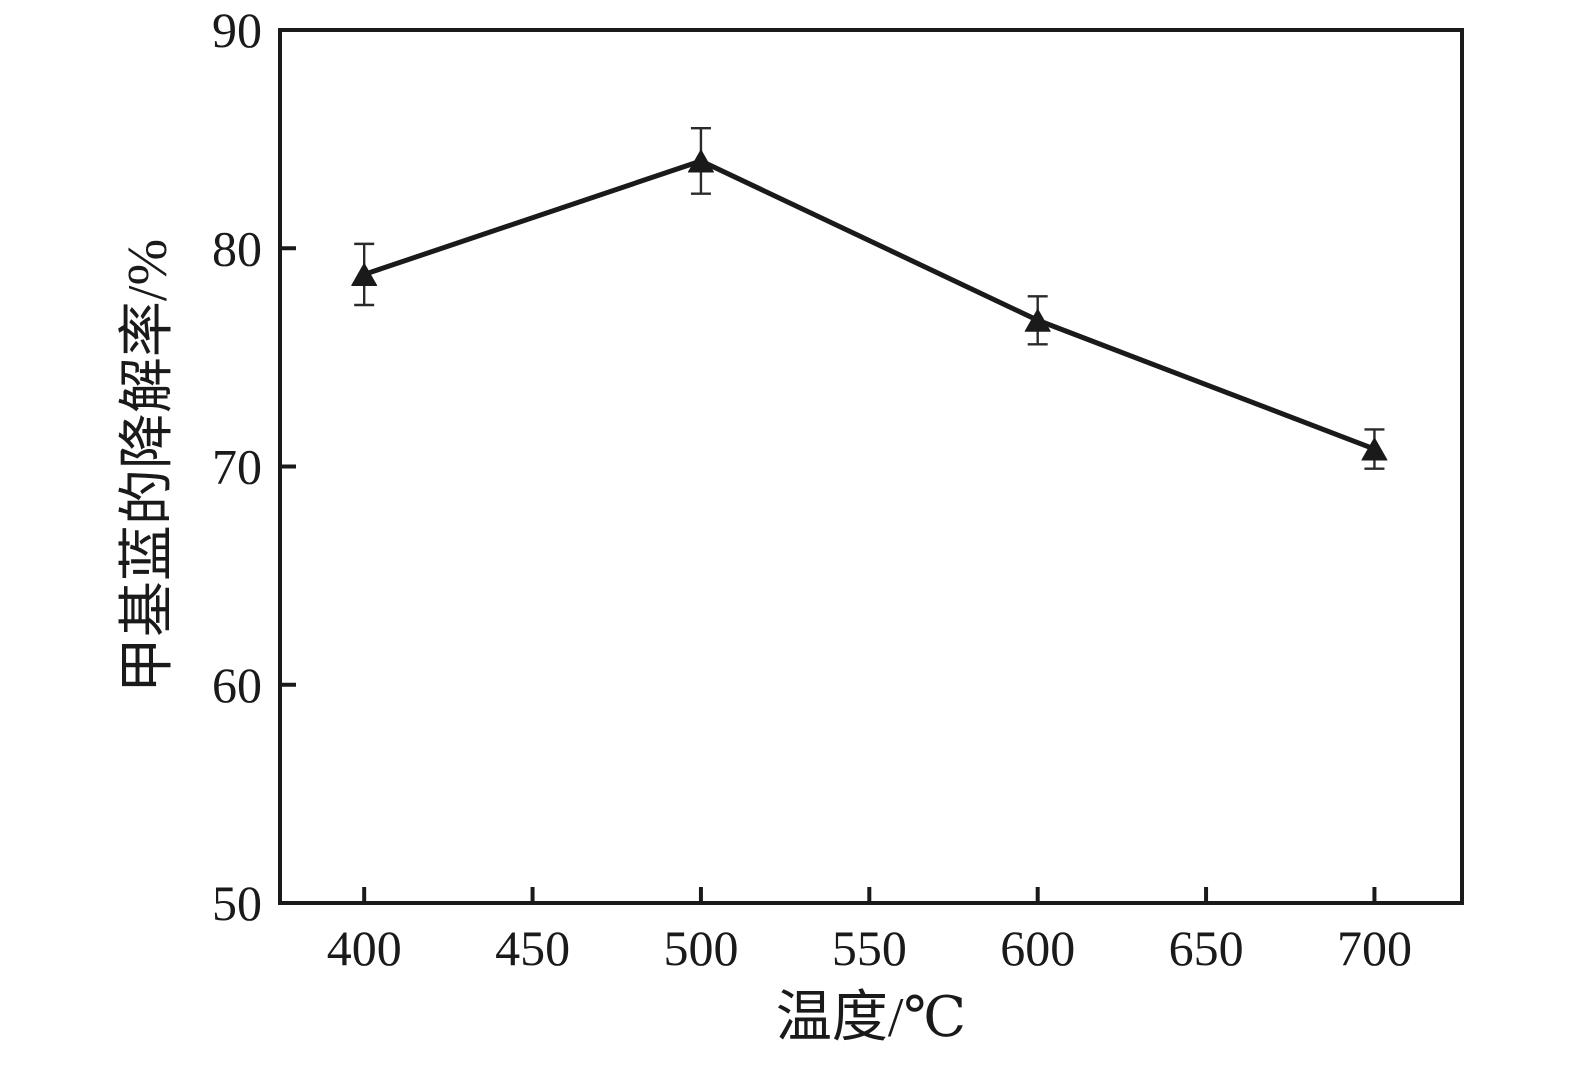 The height and width of the screenshot is (1066, 1575). I want to click on x-tick-label: 400, so click(364, 948).